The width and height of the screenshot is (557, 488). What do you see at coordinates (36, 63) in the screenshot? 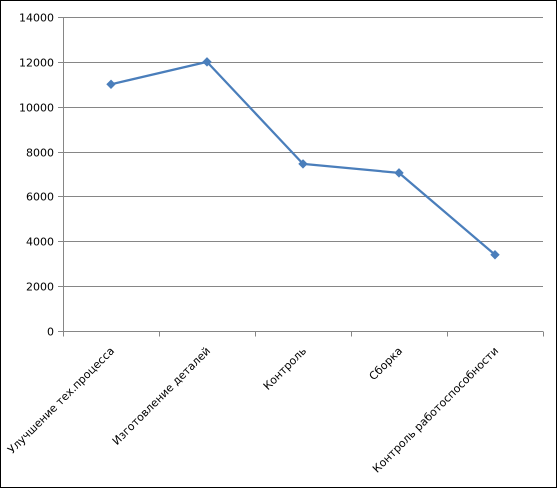
I see `y-tick-label: 12000` at bounding box center [36, 63].